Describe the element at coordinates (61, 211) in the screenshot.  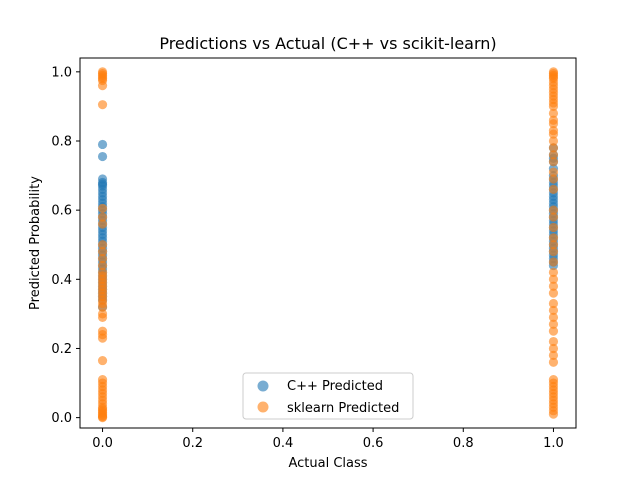
I see `y-tick-label: 0.6` at that location.